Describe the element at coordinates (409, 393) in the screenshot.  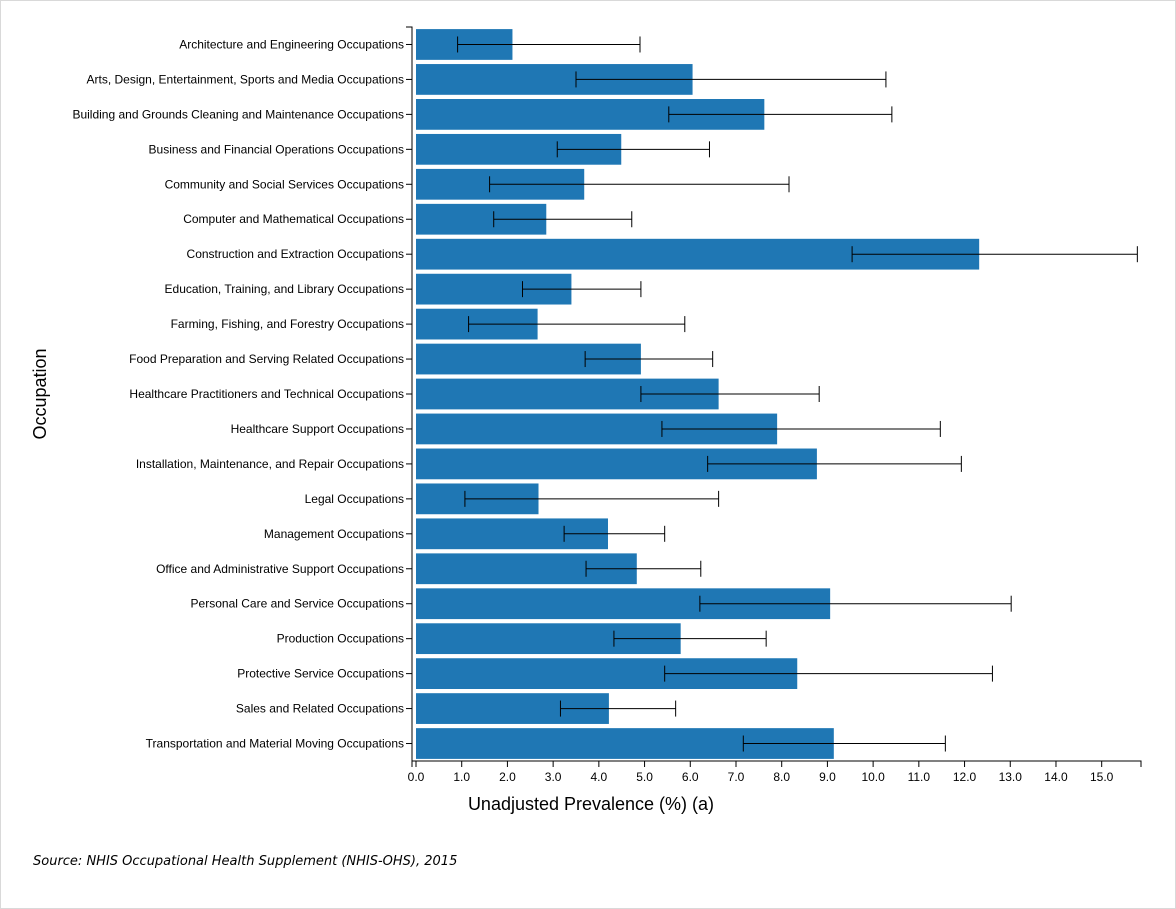
I see `y-axis-line` at that location.